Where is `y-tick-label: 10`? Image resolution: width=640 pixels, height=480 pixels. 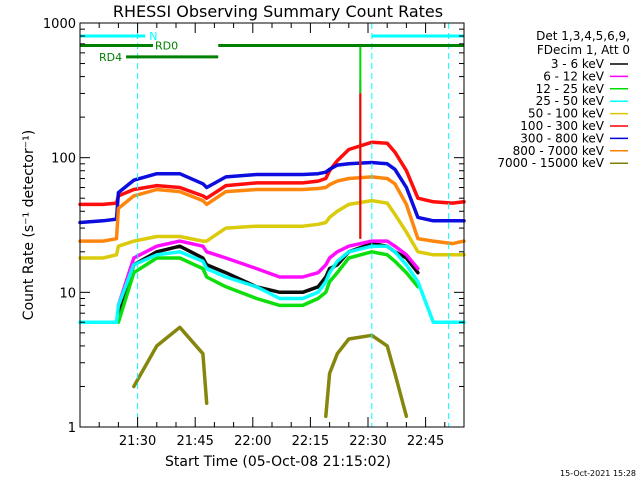
y-tick-label: 10 is located at coordinates (67, 293).